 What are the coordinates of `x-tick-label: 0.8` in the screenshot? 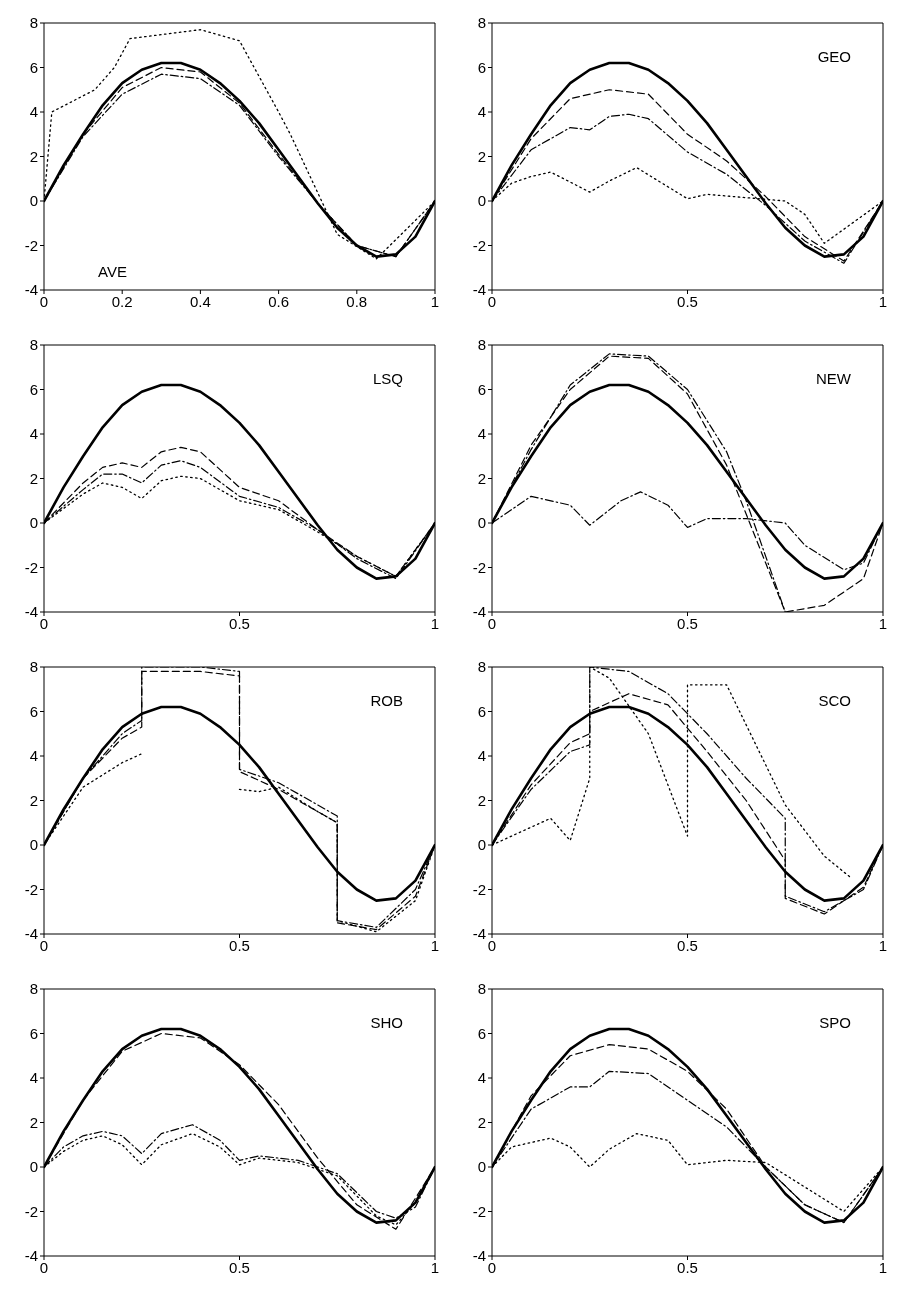 It's located at (357, 301).